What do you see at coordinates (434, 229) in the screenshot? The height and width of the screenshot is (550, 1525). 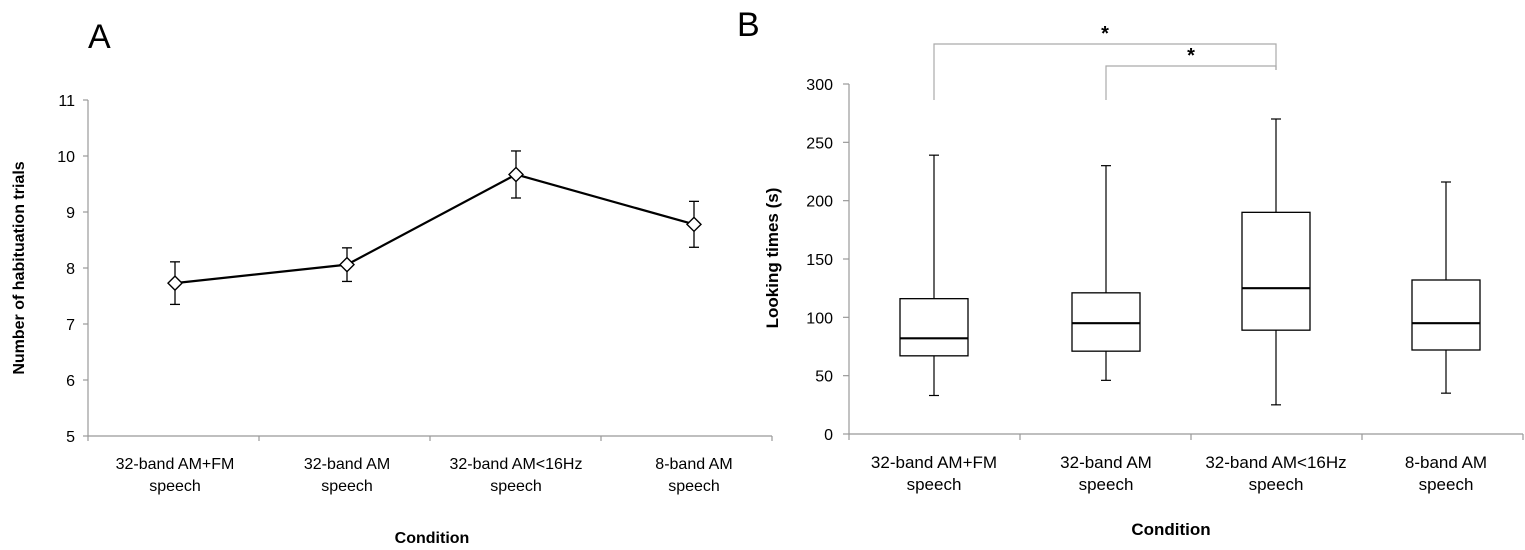 I see `series-line` at bounding box center [434, 229].